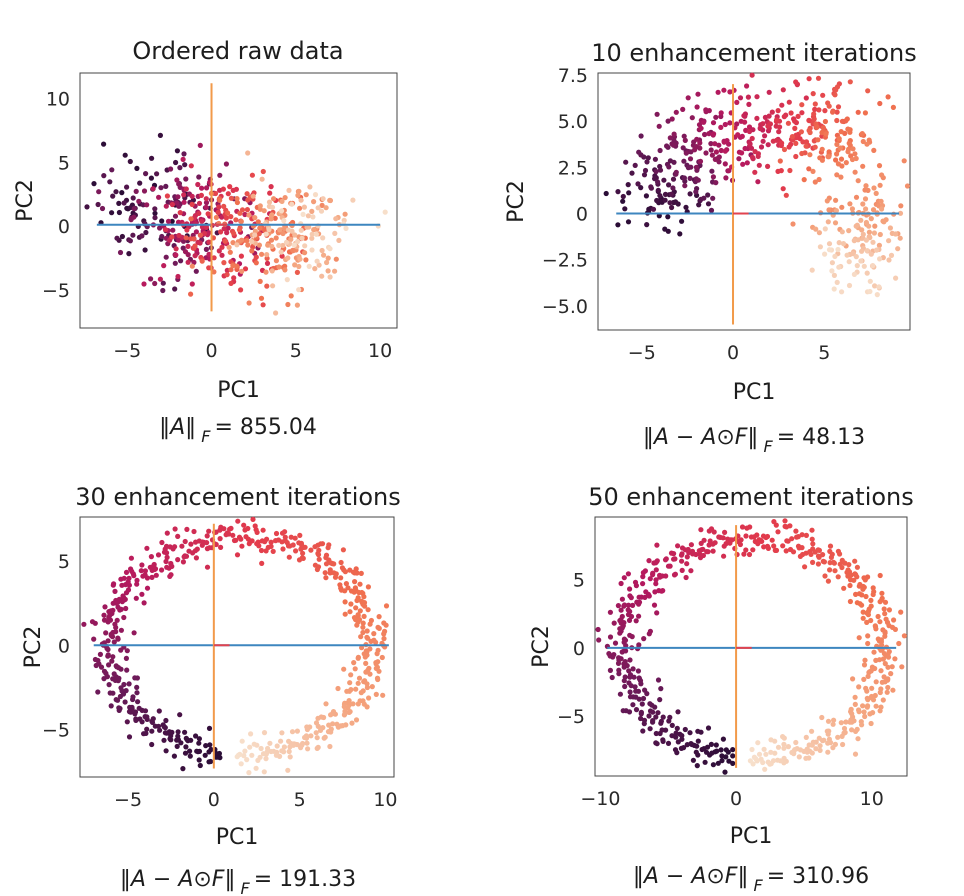 The image size is (964, 896). I want to click on y-tick-label: 2.5, so click(573, 168).